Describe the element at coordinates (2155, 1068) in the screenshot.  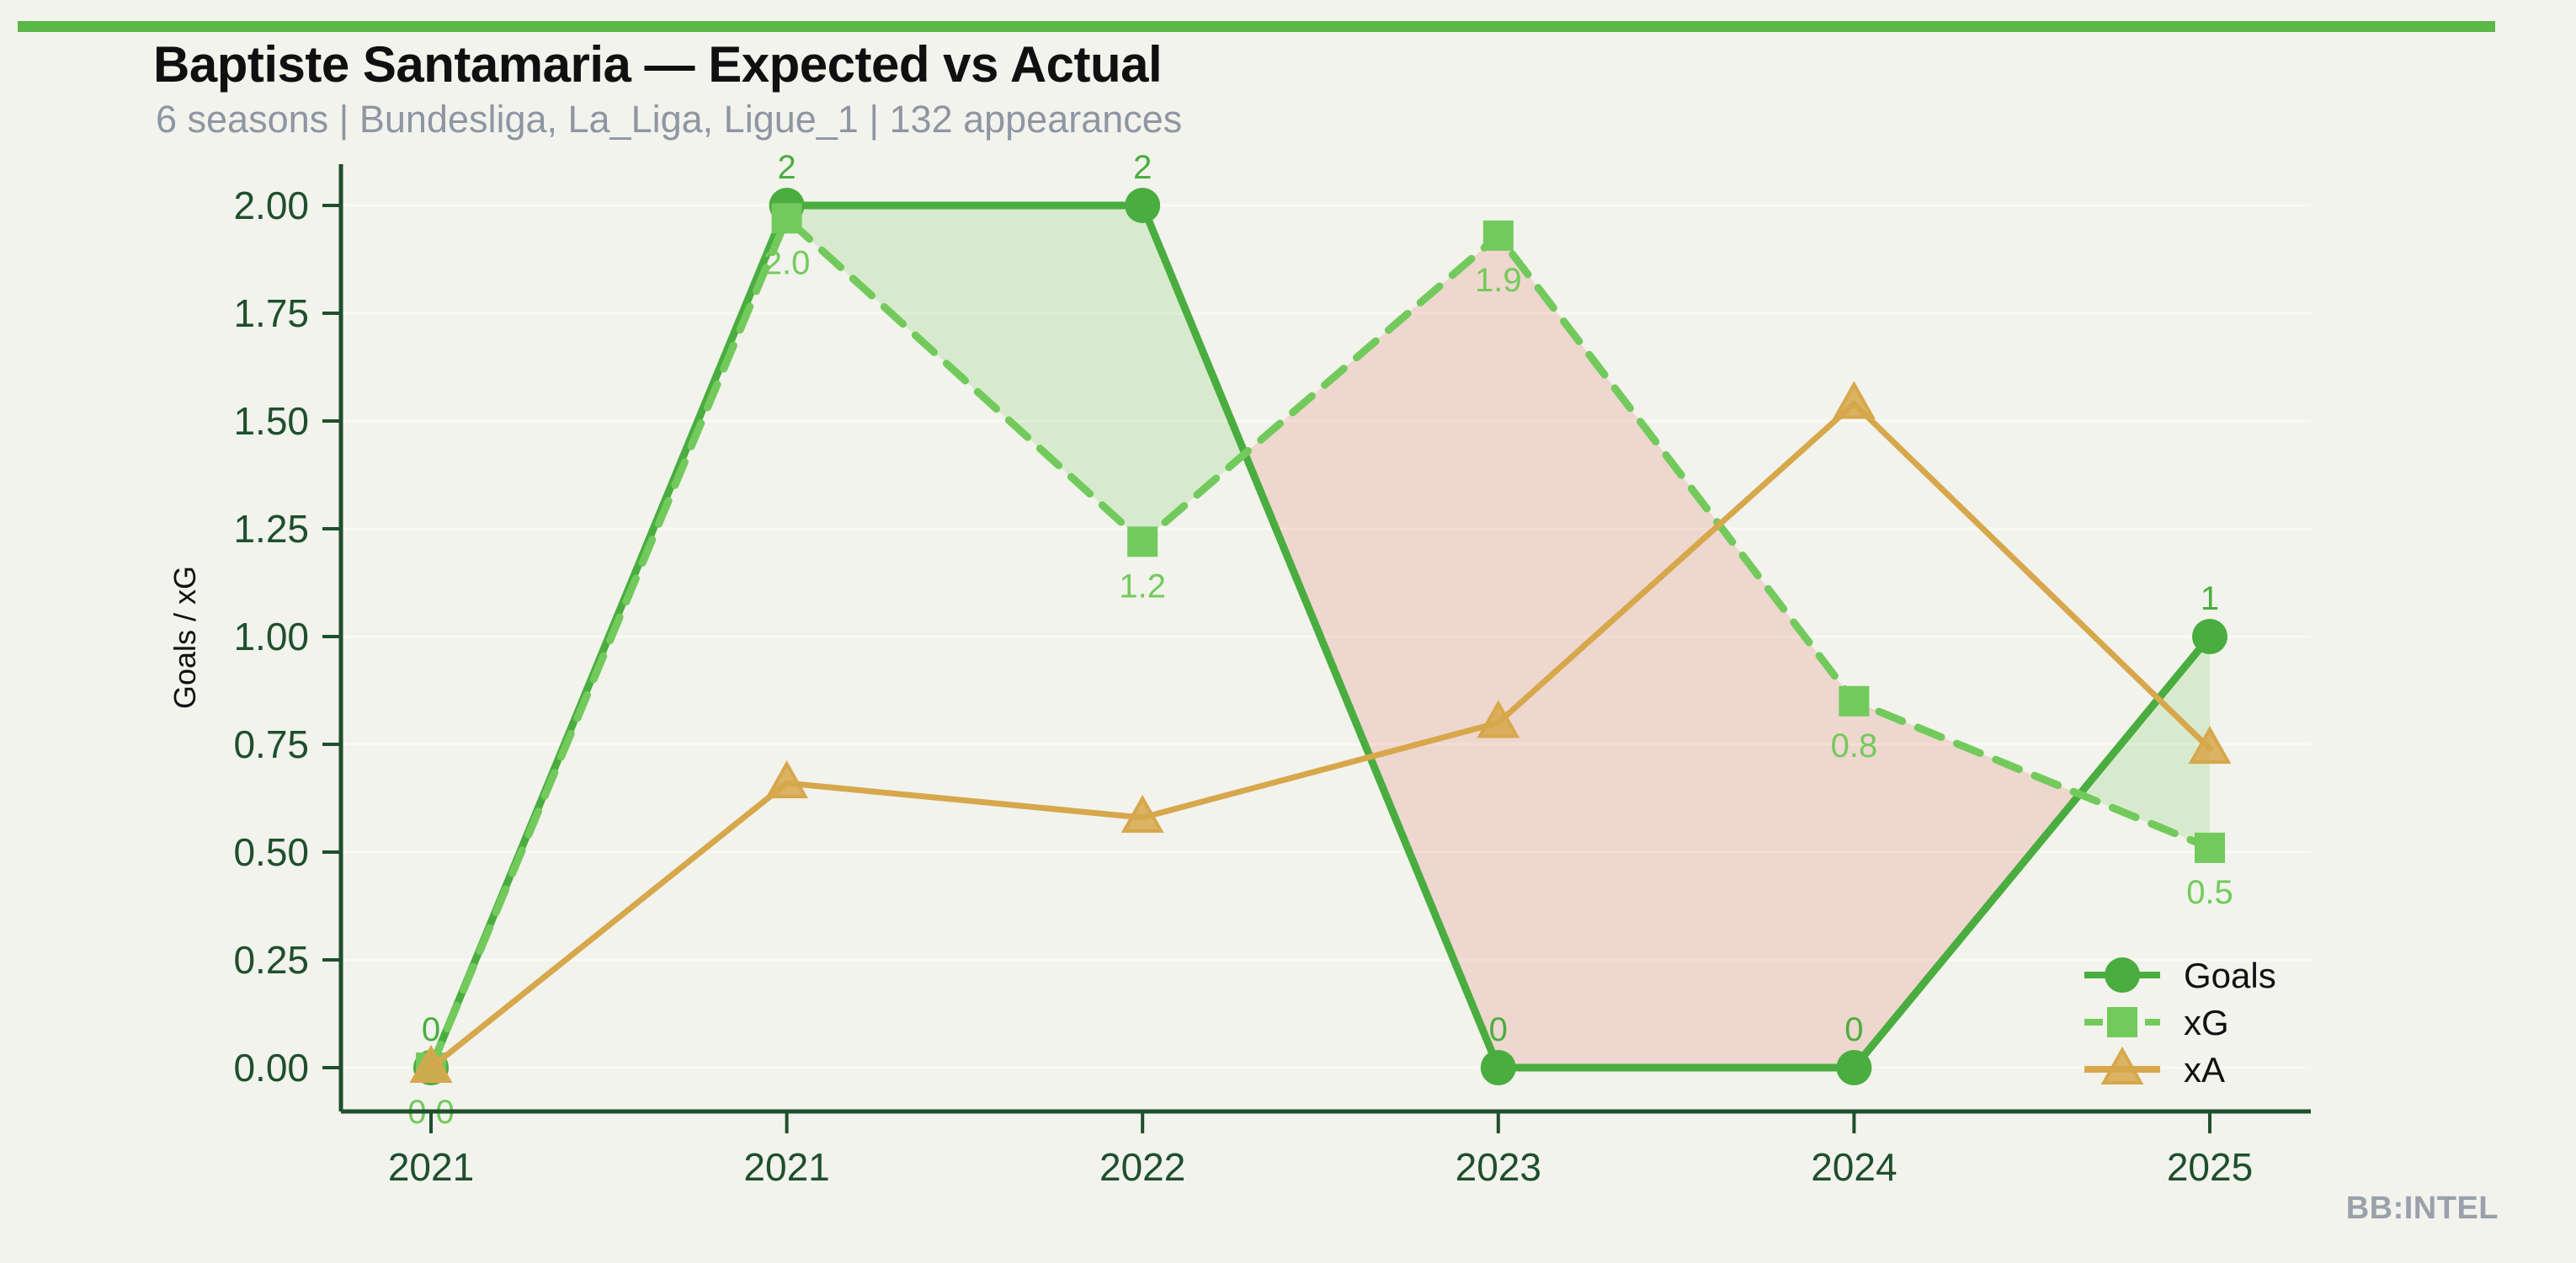
I see `legend-item-xa: xA` at that location.